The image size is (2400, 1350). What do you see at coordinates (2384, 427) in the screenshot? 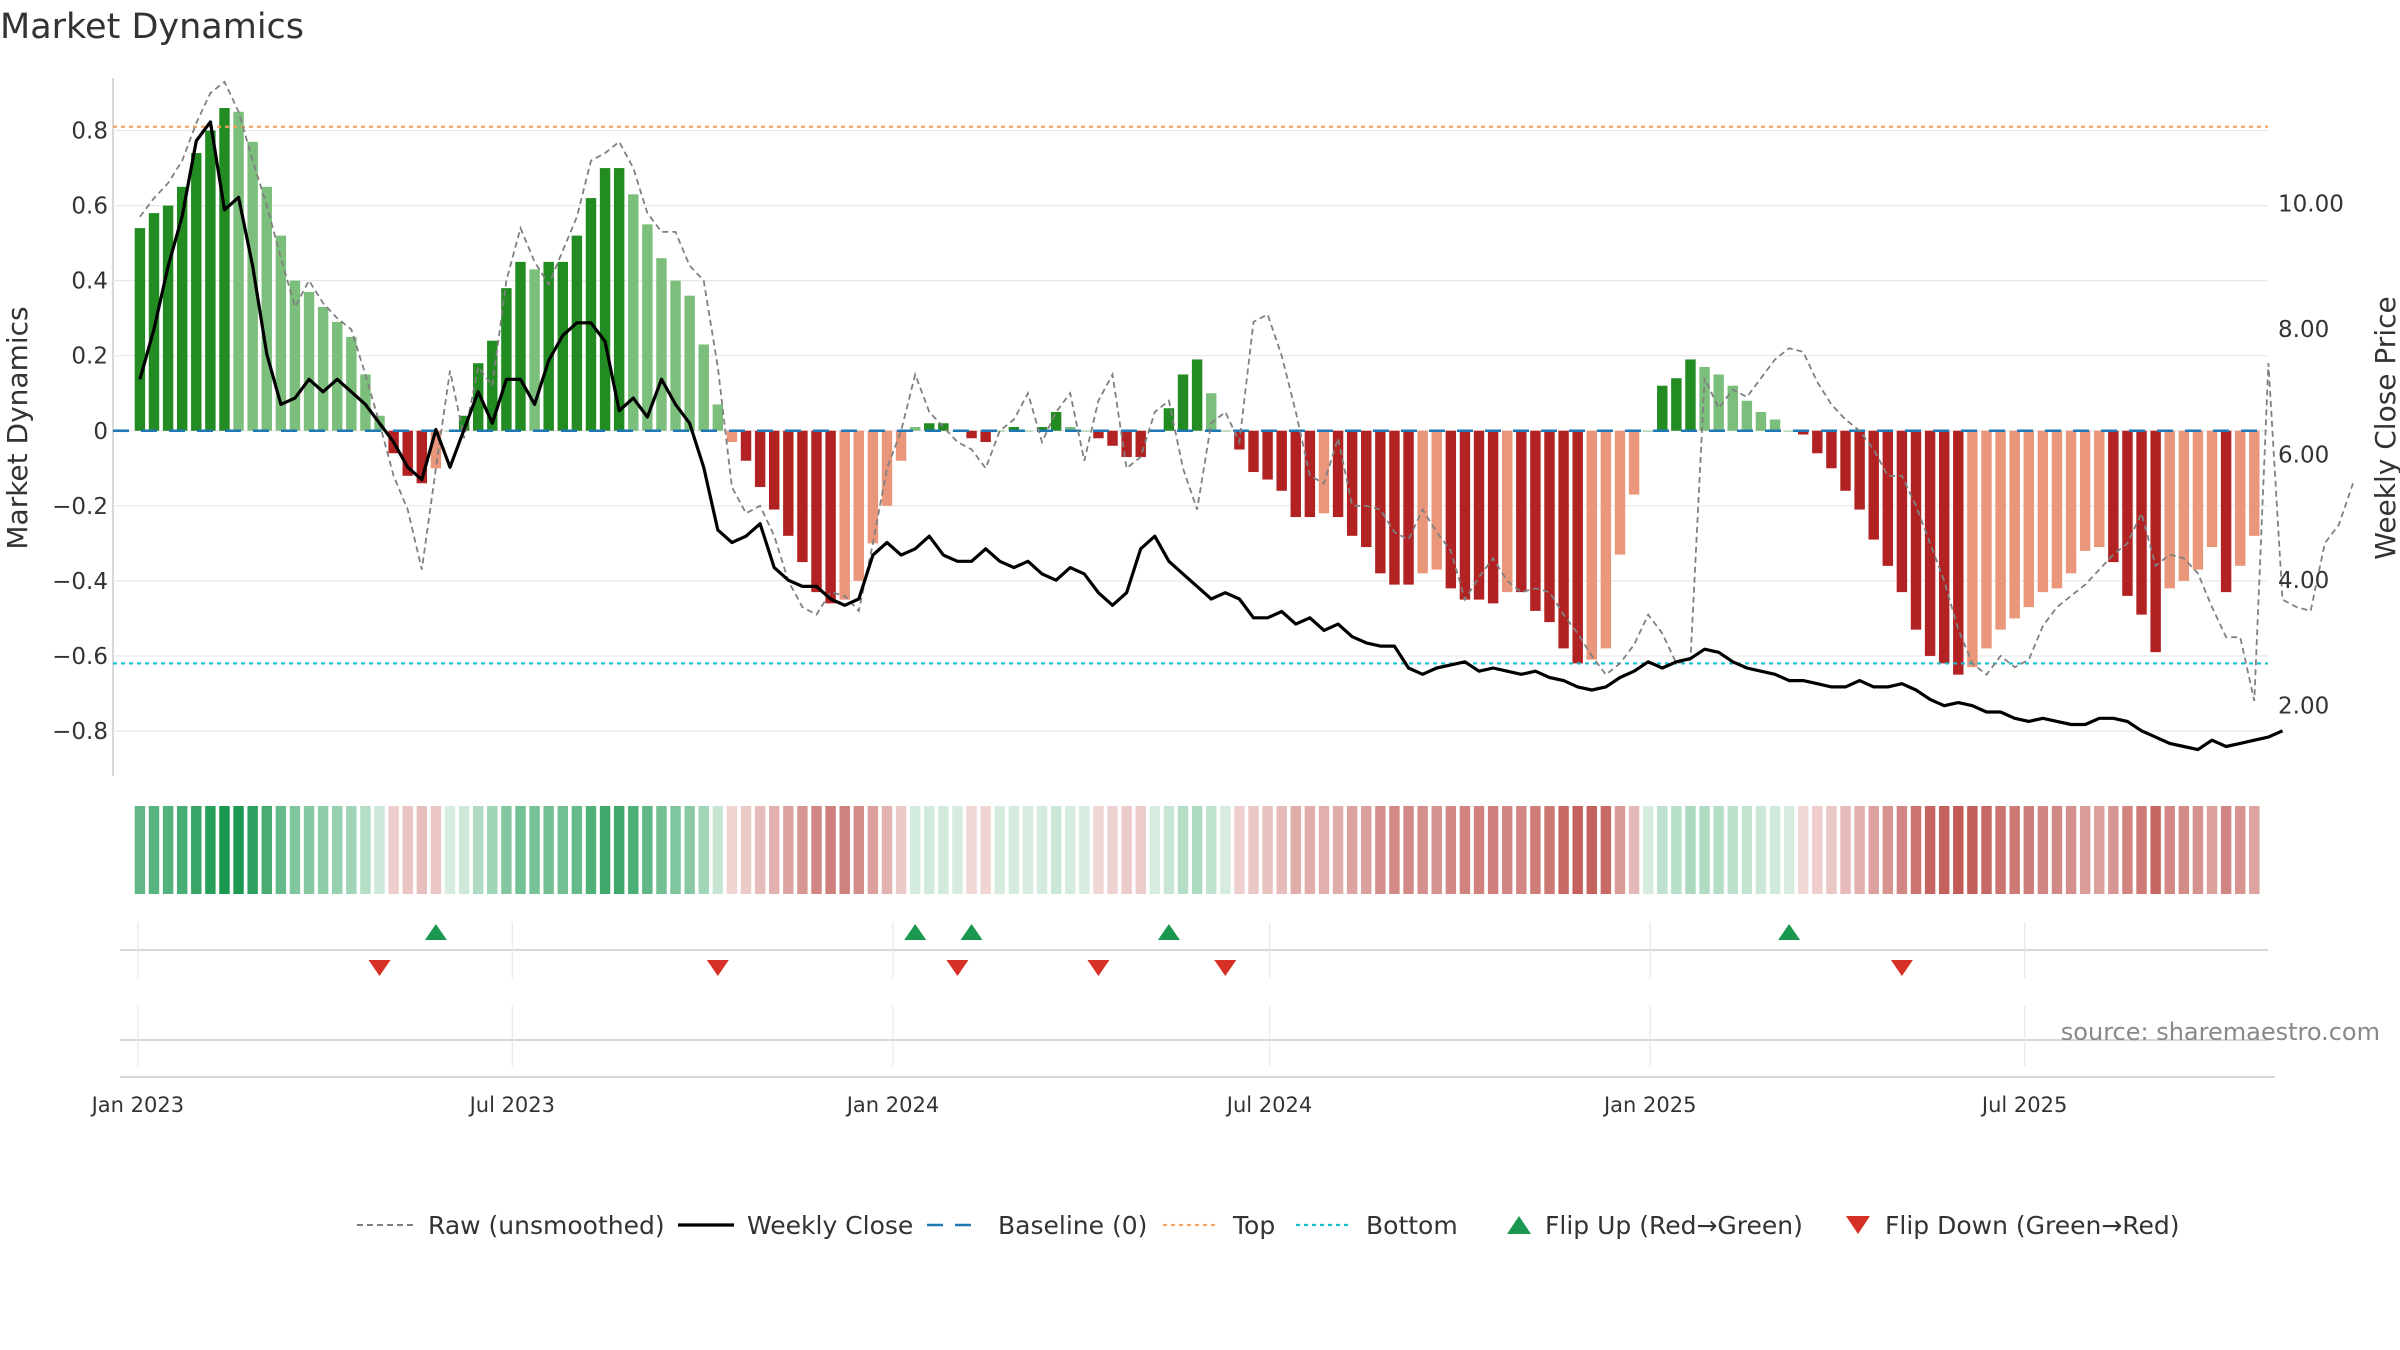
I see `right-axis-label: Weekly Close Price` at bounding box center [2384, 427].